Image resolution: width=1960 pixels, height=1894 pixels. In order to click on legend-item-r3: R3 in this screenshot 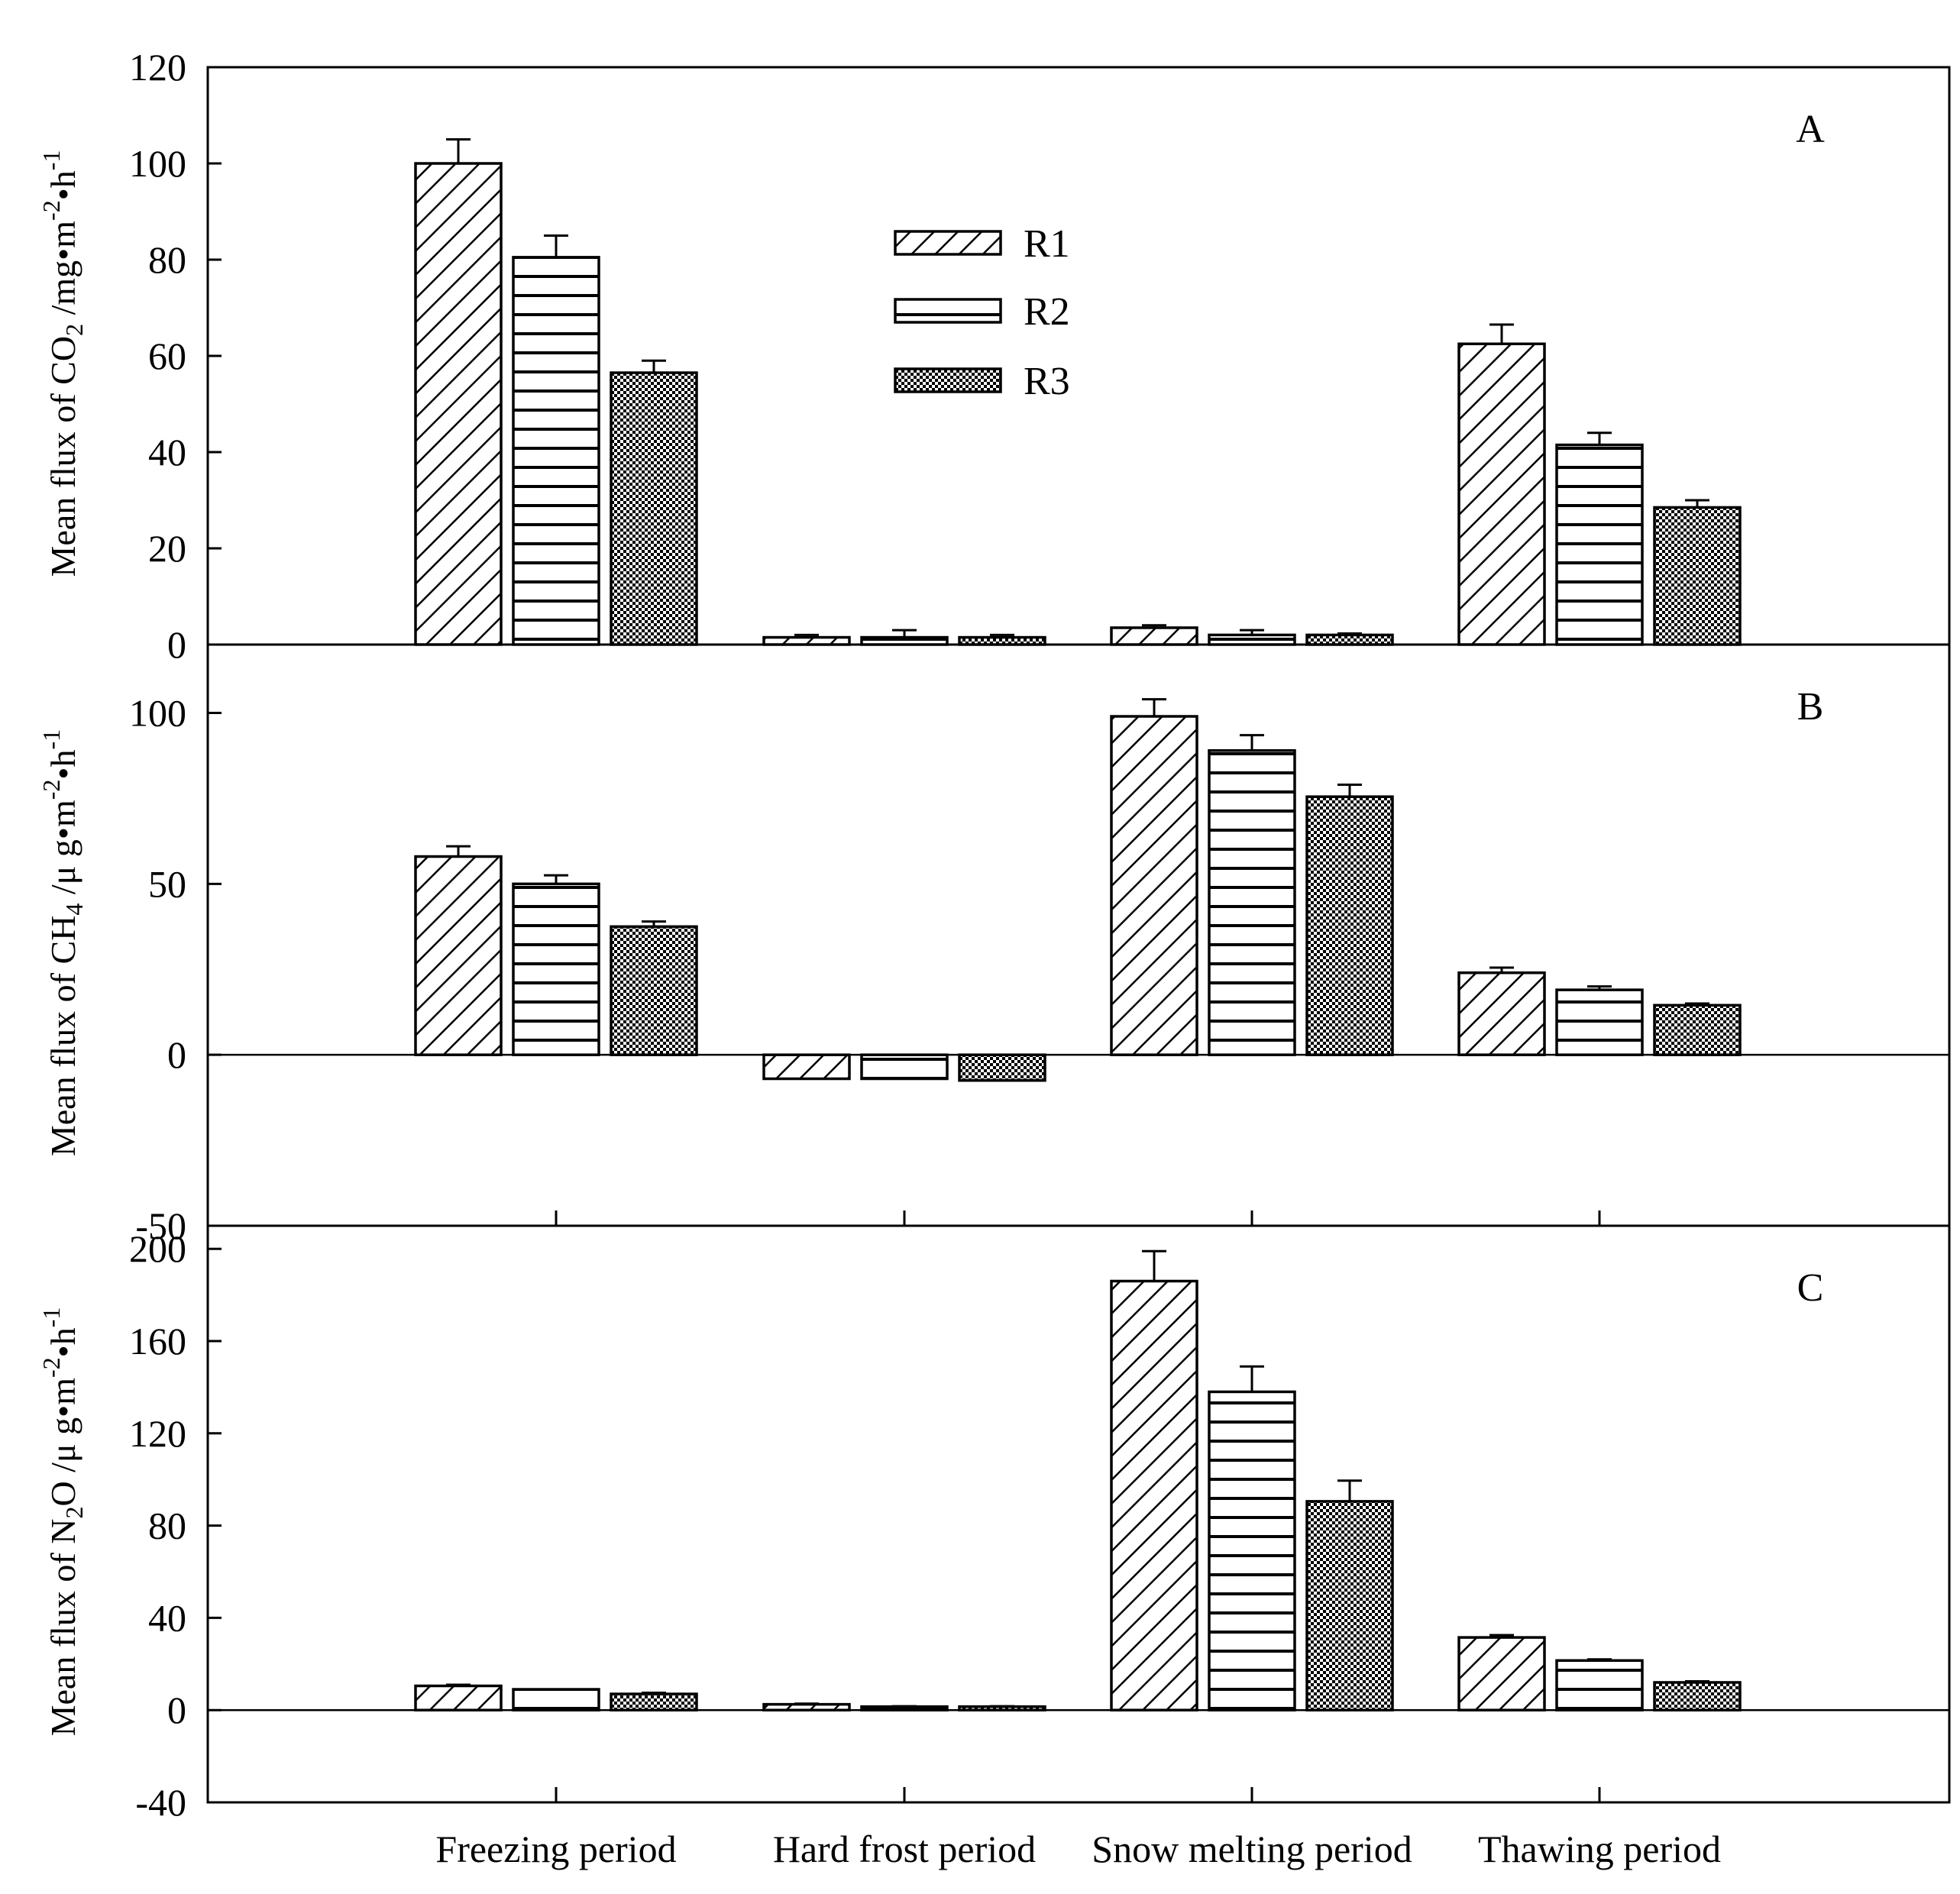, I will do `click(982, 381)`.